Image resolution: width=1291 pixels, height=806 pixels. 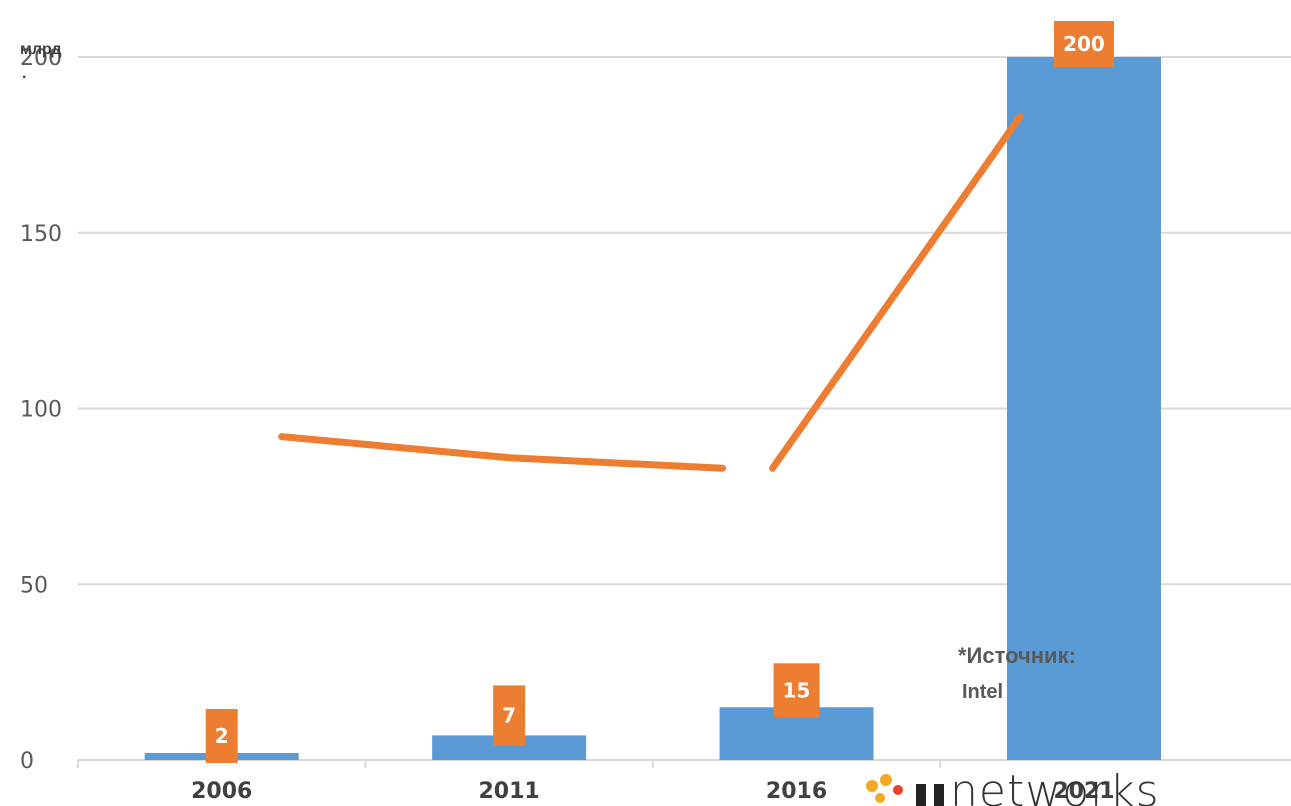 I want to click on line-segment, so click(x=896, y=292).